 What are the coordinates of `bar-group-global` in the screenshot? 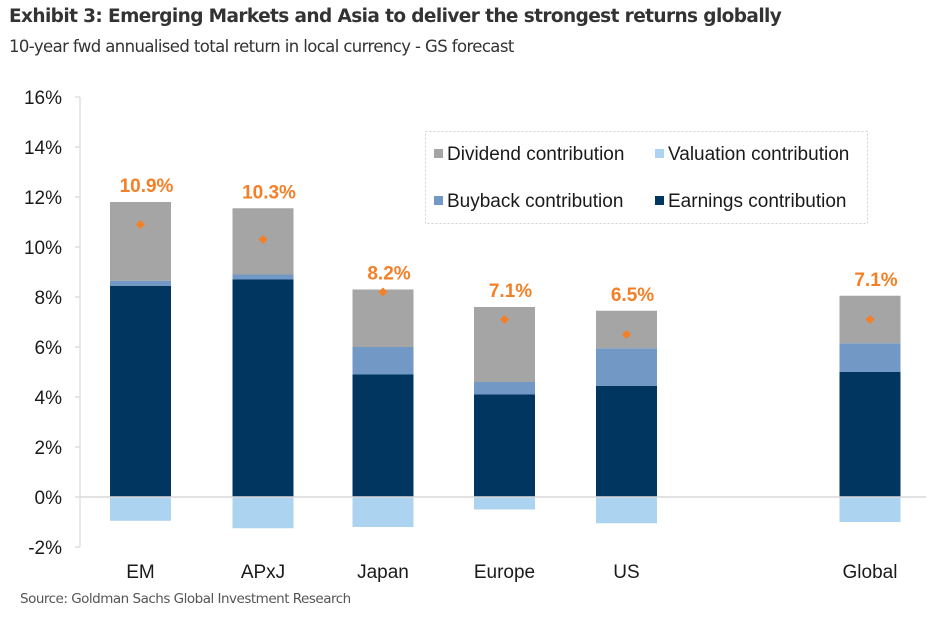 It's located at (870, 408).